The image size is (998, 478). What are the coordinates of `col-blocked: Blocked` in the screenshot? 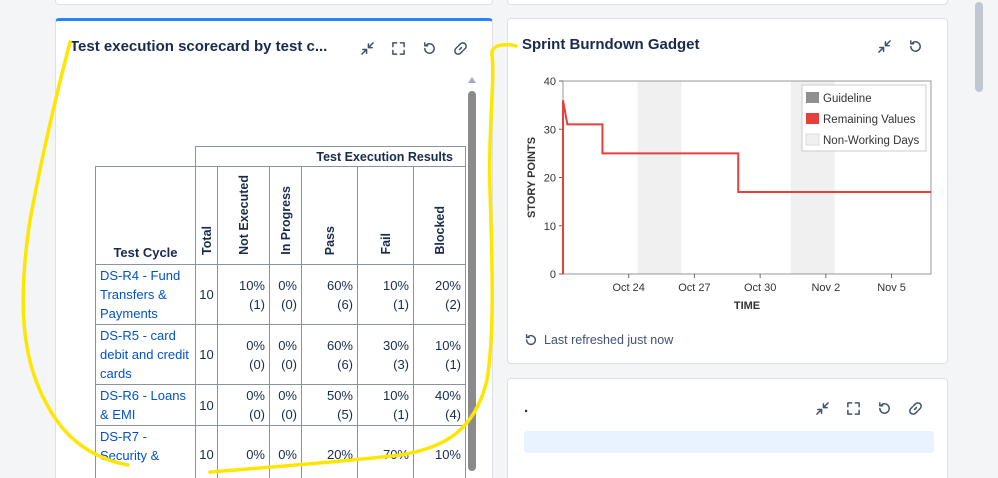 It's located at (439, 215).